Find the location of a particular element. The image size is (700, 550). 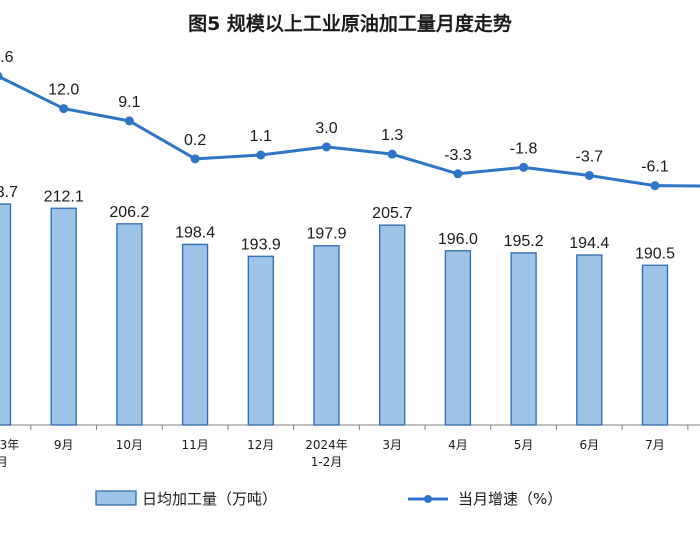

x-tick-label: 12月 is located at coordinates (260, 445).